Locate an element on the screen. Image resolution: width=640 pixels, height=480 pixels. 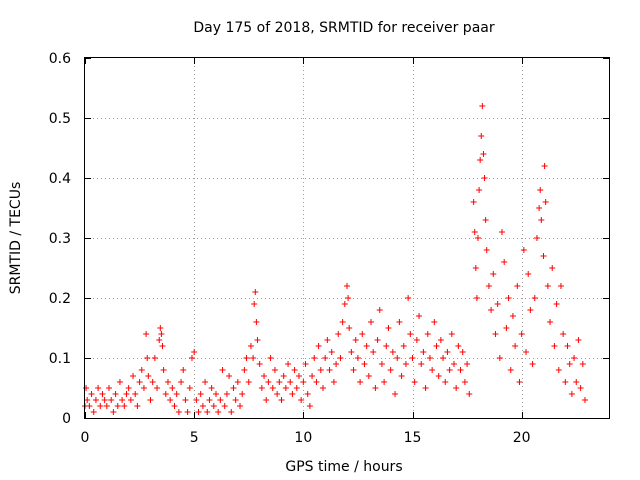
x-axis-label: GPS time / hours is located at coordinates (343, 467).